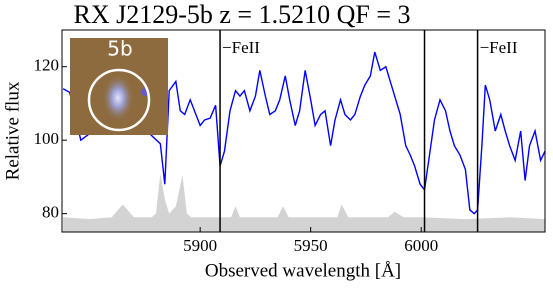 The height and width of the screenshot is (291, 553). I want to click on y-tick-label: 100, so click(47, 138).